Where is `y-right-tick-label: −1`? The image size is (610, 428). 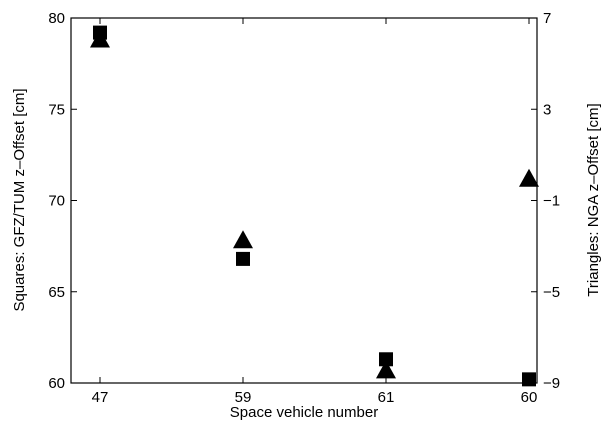
y-right-tick-label: −1 is located at coordinates (551, 201).